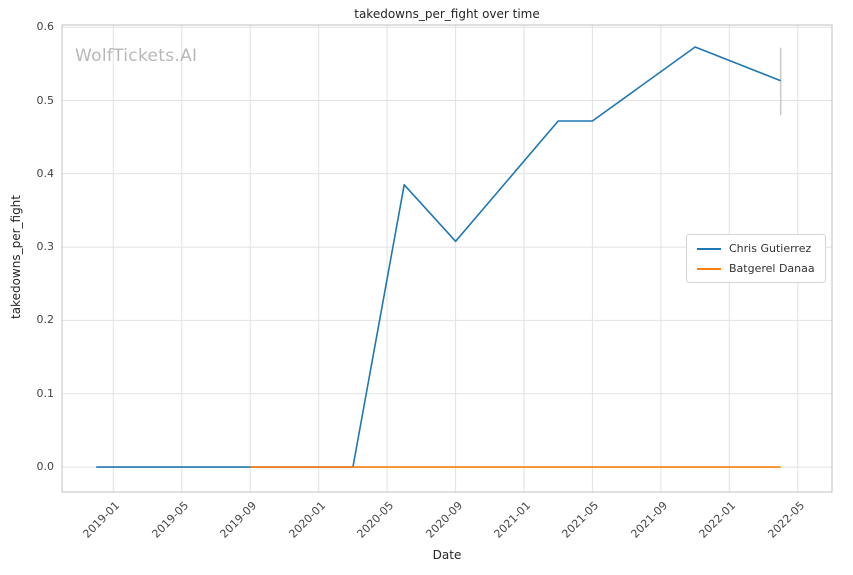 The width and height of the screenshot is (853, 575). What do you see at coordinates (45, 393) in the screenshot?
I see `y-tick-label: 0.1` at bounding box center [45, 393].